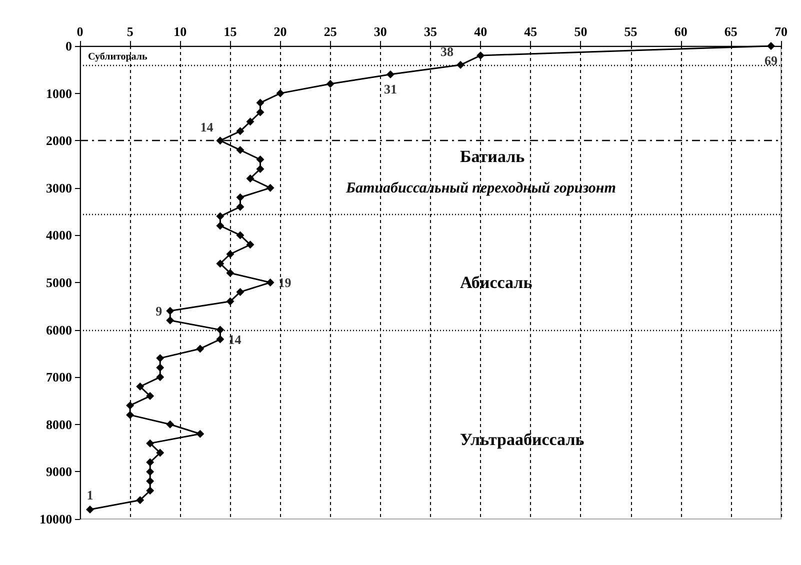 This screenshot has height=565, width=801. What do you see at coordinates (431, 31) in the screenshot?
I see `x-tick-label: 35` at bounding box center [431, 31].